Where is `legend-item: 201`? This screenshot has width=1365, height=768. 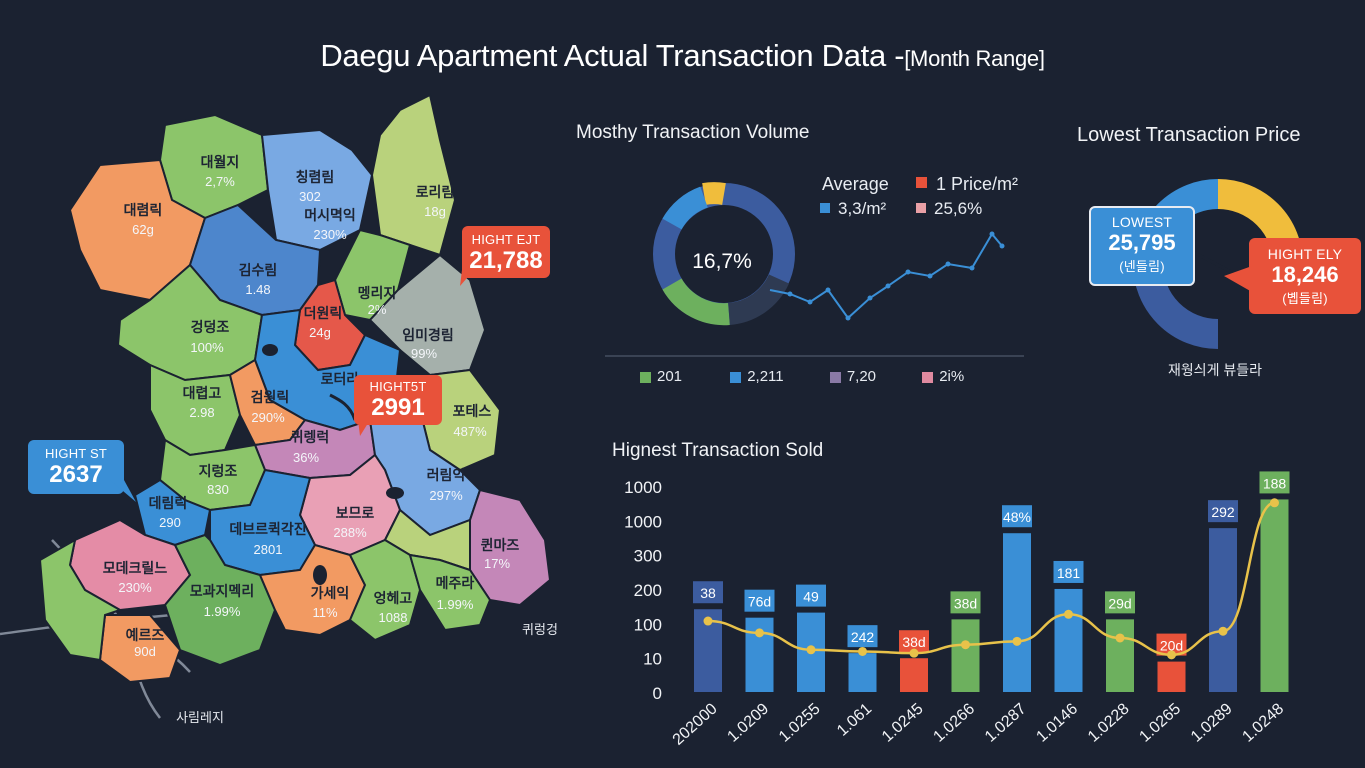 legend-item: 201 is located at coordinates (661, 376).